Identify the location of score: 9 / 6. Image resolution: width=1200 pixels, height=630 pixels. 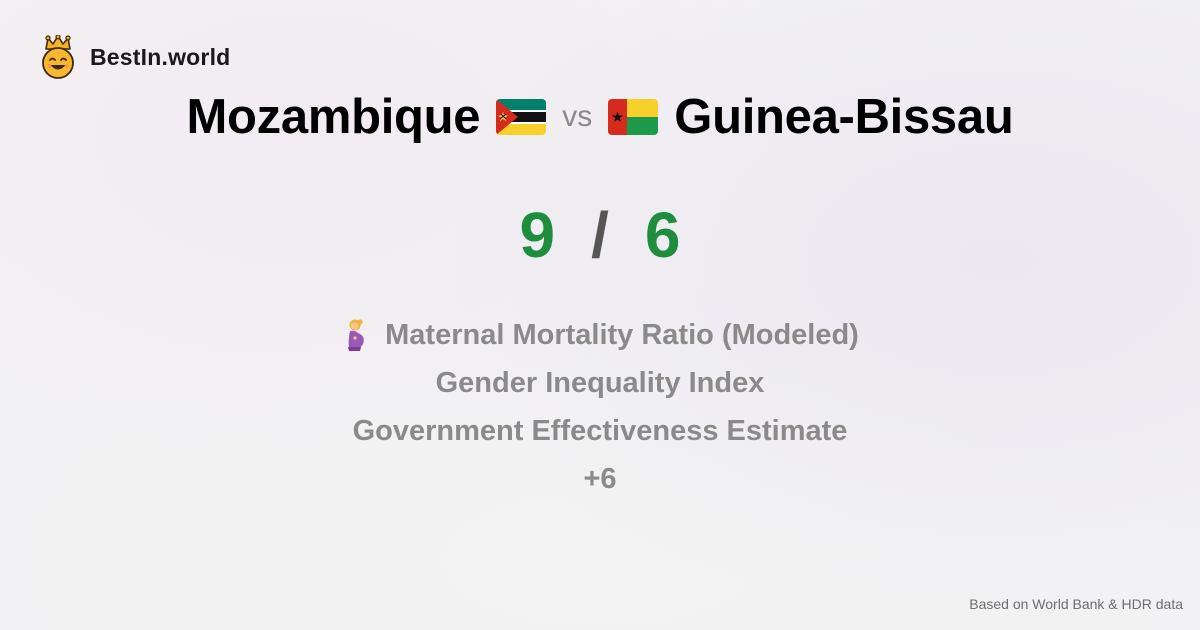
(600, 235).